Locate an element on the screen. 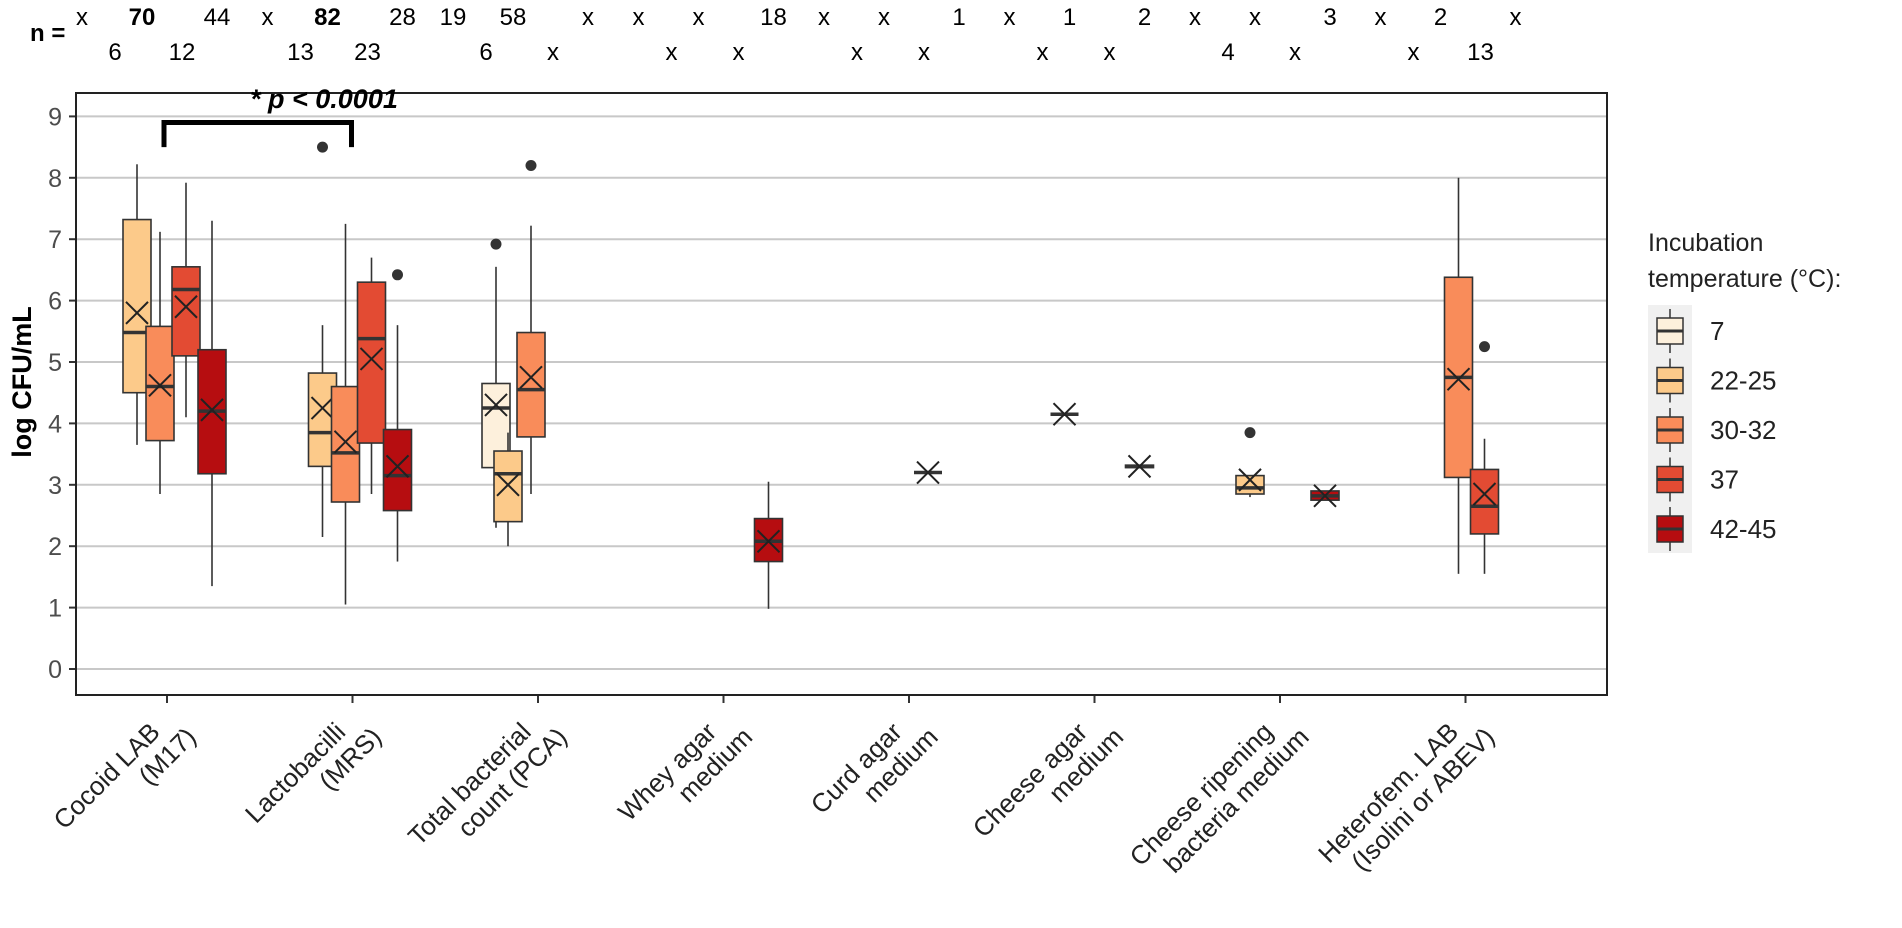  legend-entry-22-25: 22-25 is located at coordinates (1716, 380).